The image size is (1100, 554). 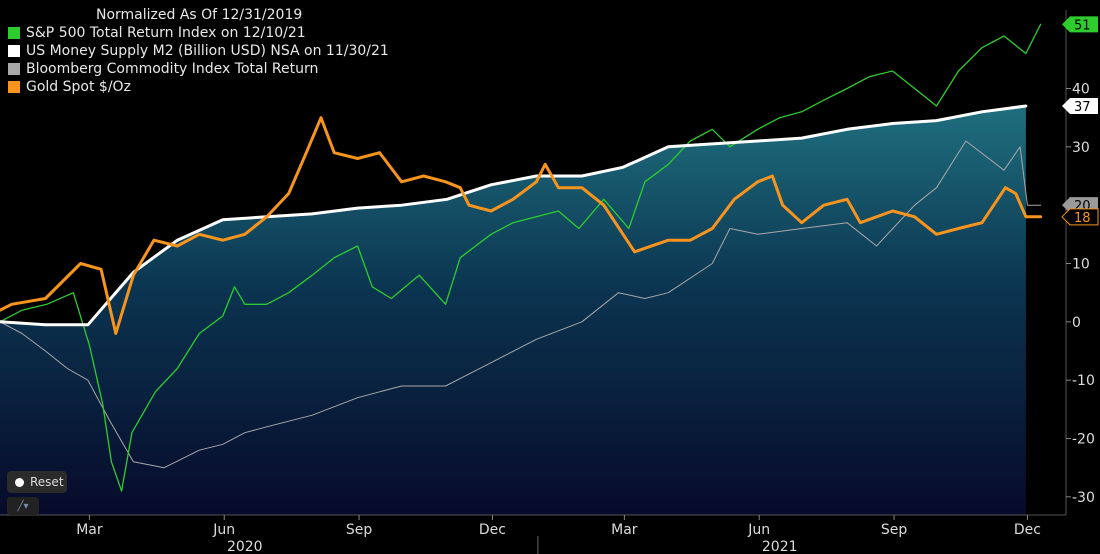 I want to click on chart-type-menu-button: ╱▾, so click(x=23, y=506).